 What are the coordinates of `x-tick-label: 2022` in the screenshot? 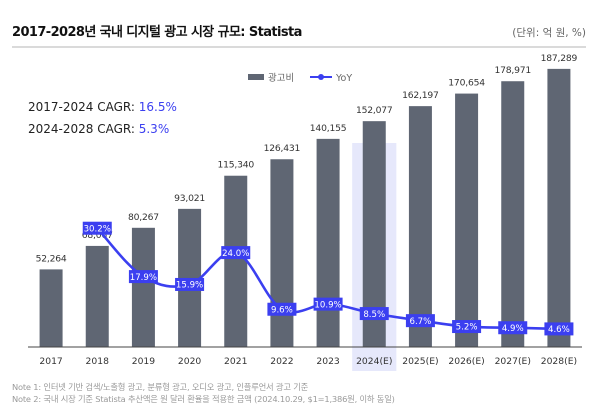 It's located at (281, 361).